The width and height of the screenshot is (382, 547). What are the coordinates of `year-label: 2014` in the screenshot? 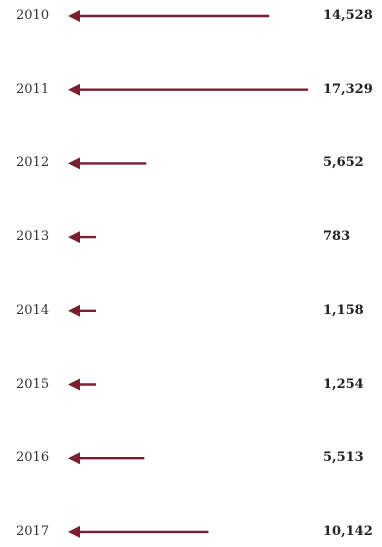 It's located at (33, 310).